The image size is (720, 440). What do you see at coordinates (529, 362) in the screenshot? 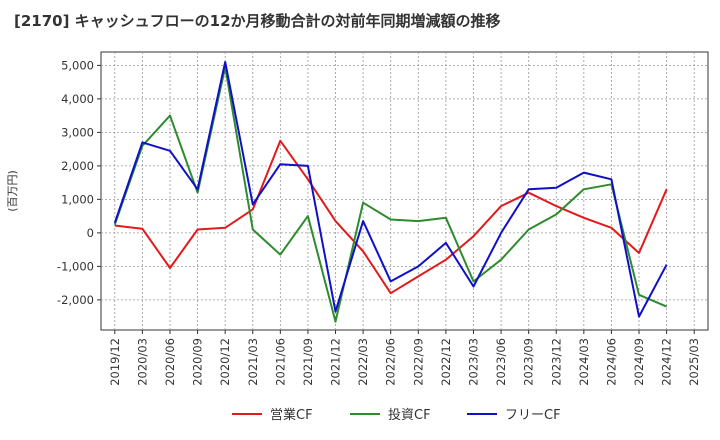
I see `x-tick-label: 2023/09` at bounding box center [529, 362].